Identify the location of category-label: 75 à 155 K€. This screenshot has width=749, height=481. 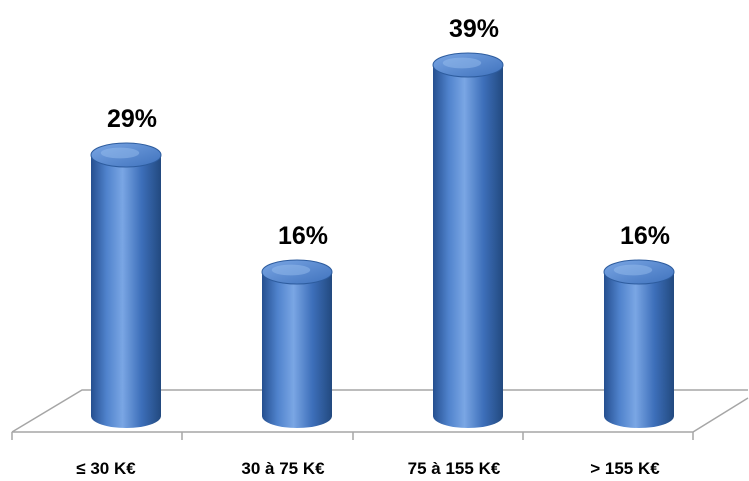
(454, 468).